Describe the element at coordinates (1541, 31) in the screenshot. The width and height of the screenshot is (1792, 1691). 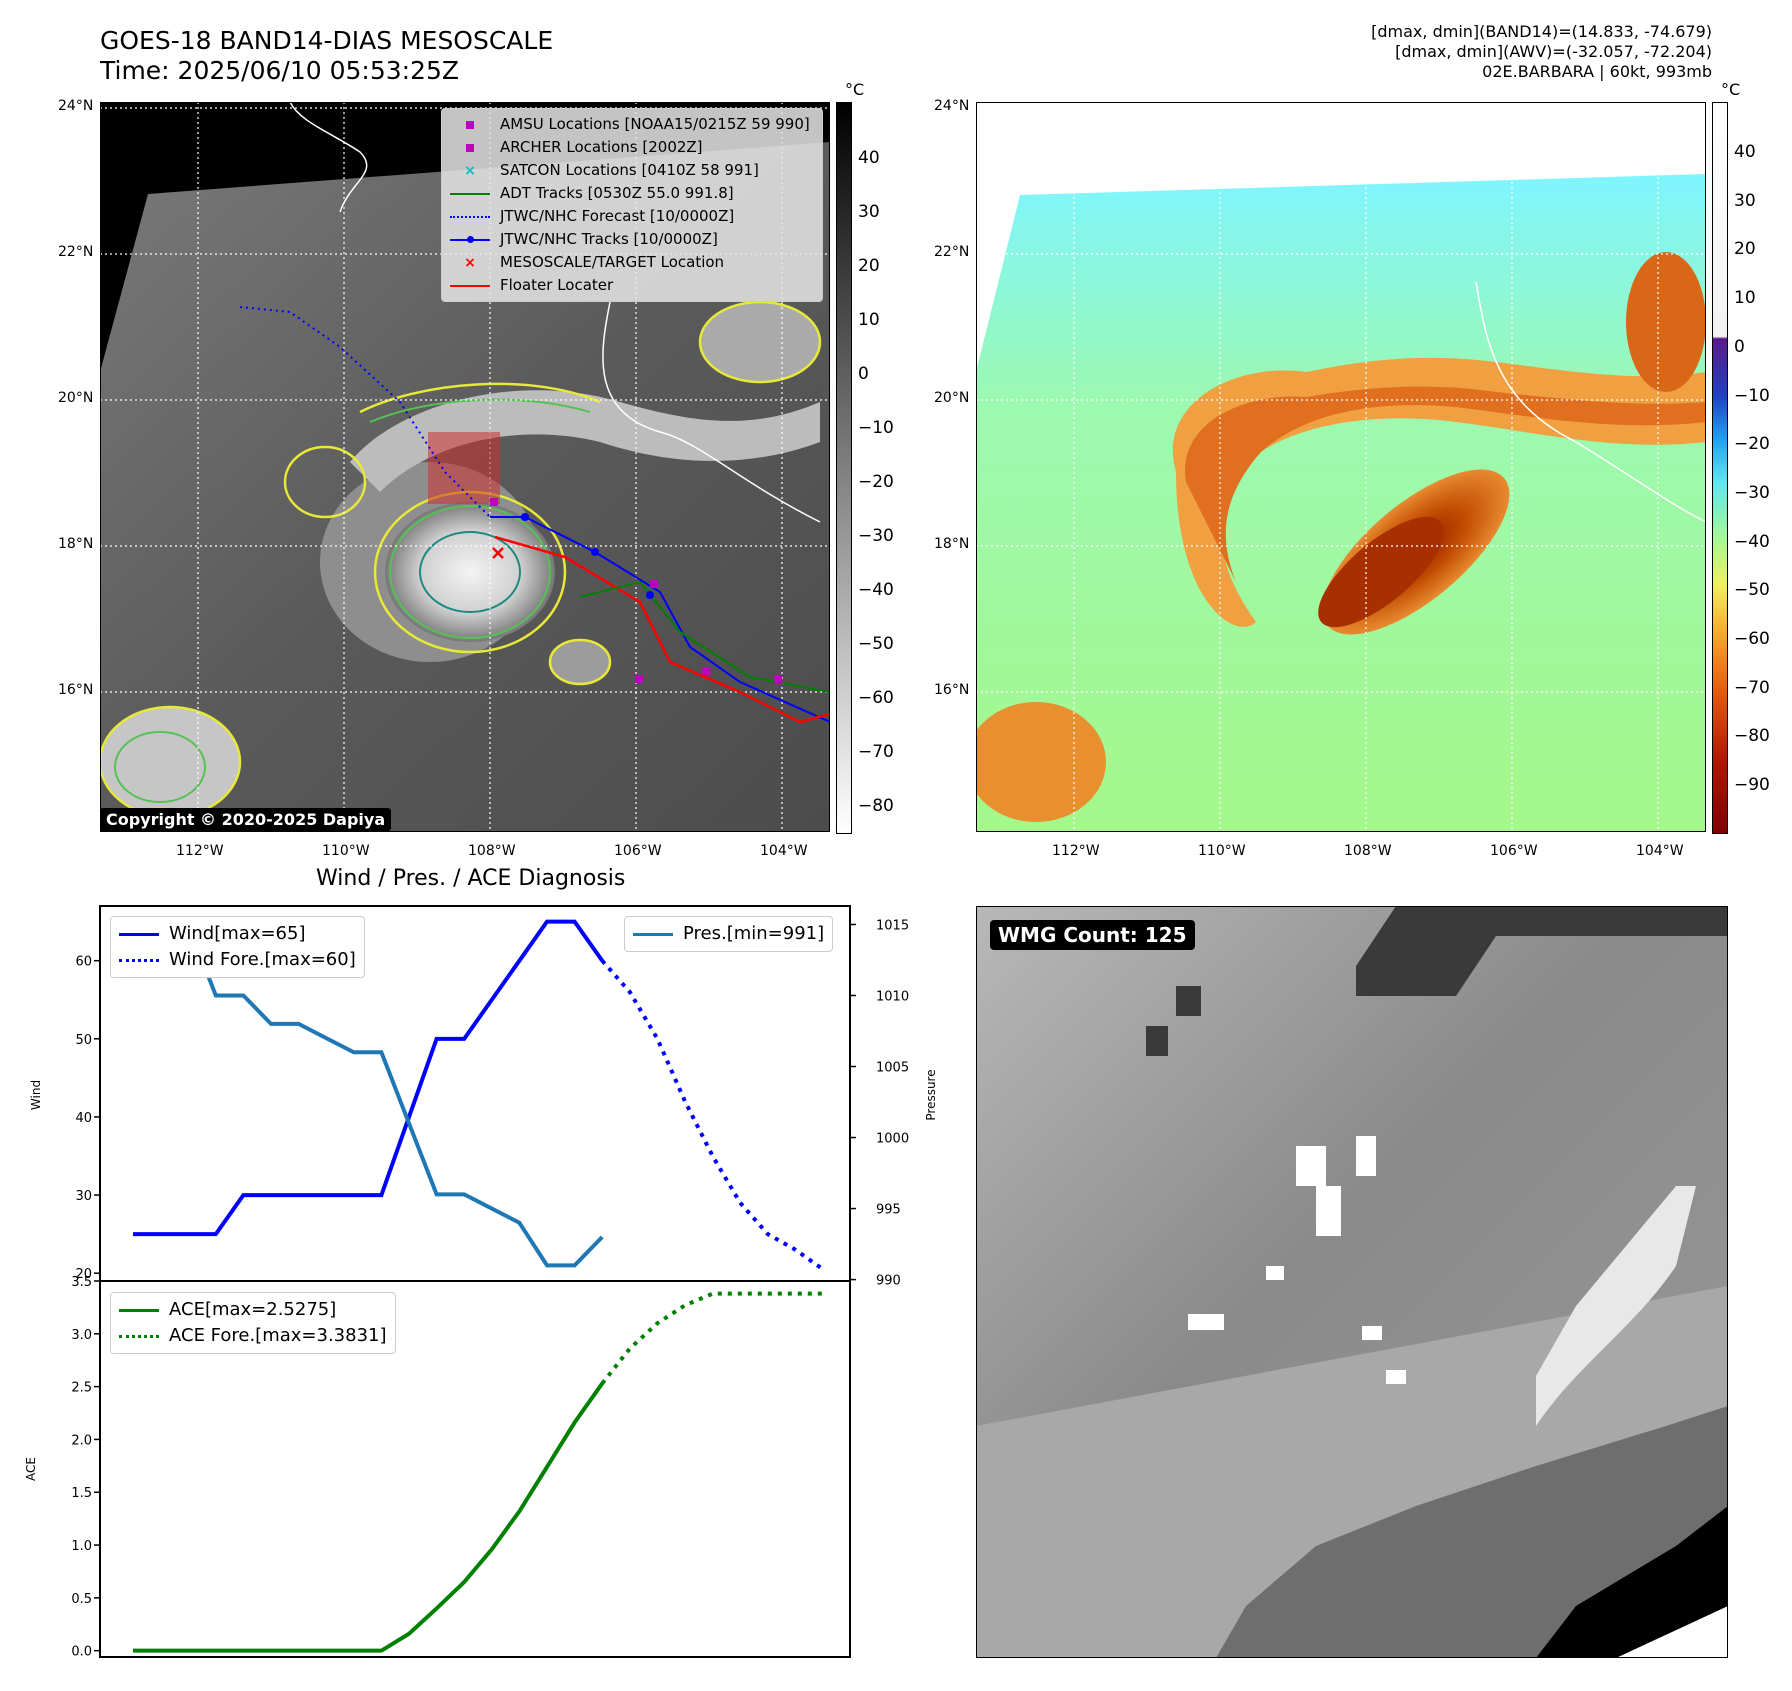
I see `info-band14-range: [dmax, dmin](BAND14)=(14.833, -74.679)` at that location.